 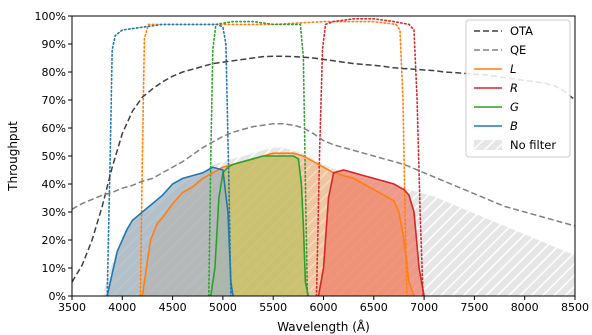 I want to click on x-tick-label: 3500, so click(x=72, y=307).